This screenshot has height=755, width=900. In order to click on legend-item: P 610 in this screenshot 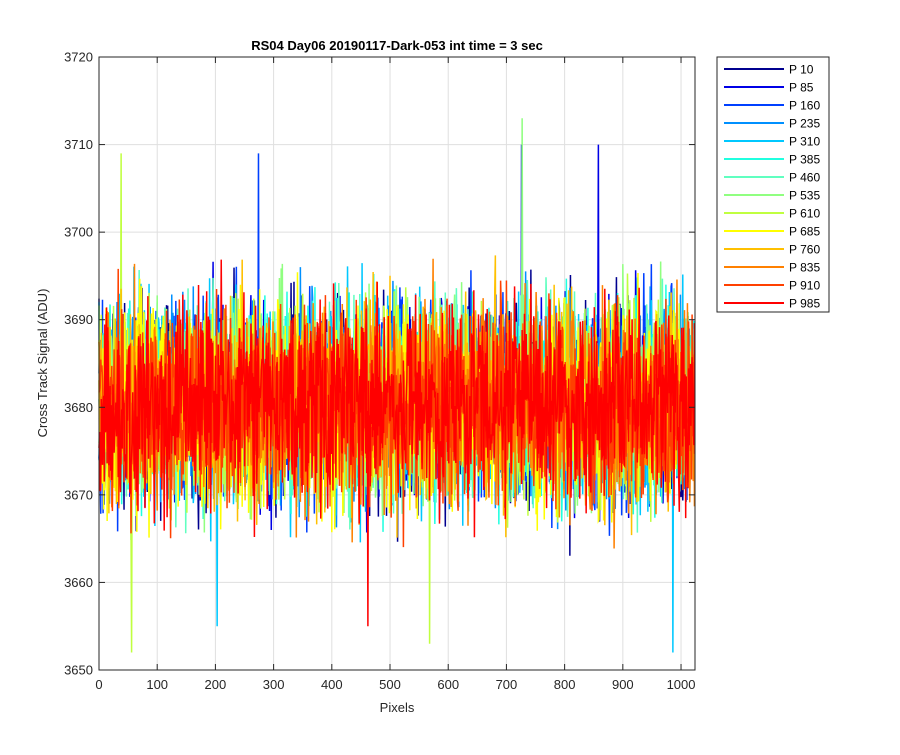, I will do `click(772, 214)`.